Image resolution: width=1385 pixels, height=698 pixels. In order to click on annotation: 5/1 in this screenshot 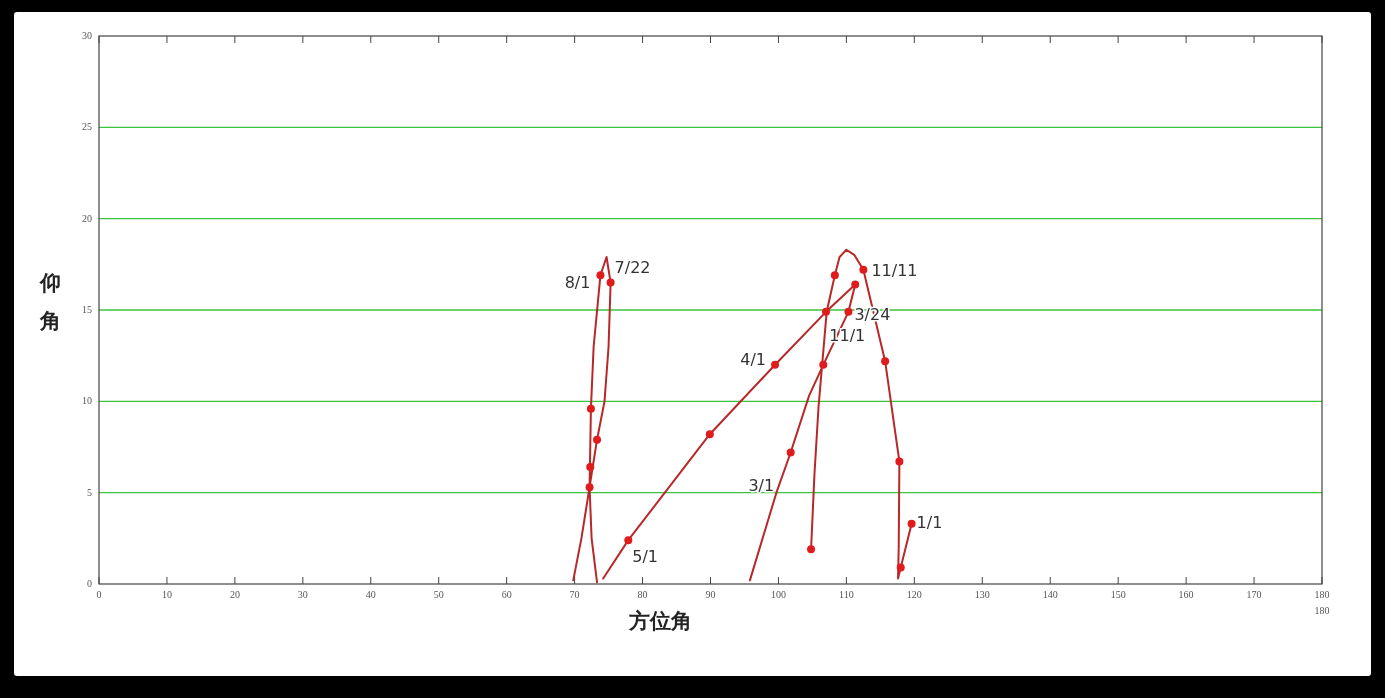, I will do `click(645, 557)`.